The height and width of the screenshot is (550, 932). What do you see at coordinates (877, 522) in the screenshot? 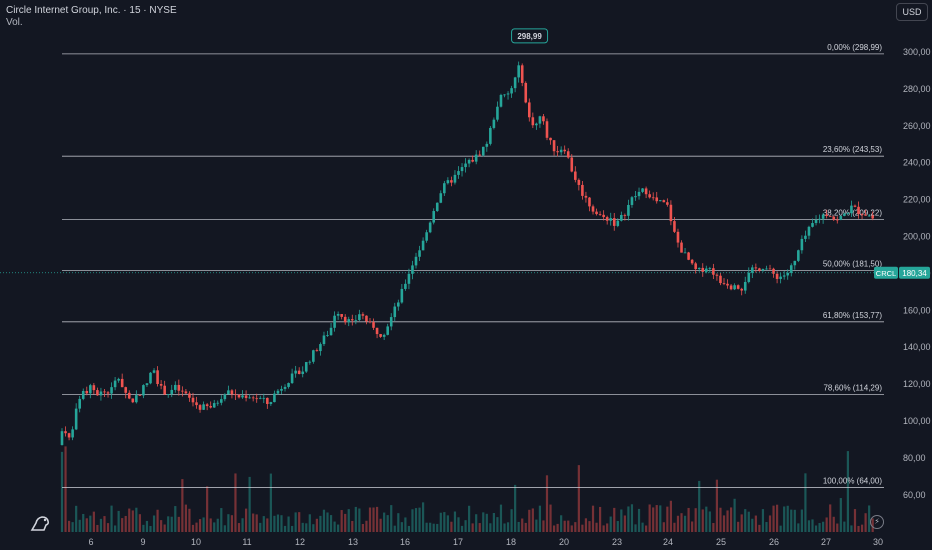
I see `lightning-icon: ⚡` at bounding box center [877, 522].